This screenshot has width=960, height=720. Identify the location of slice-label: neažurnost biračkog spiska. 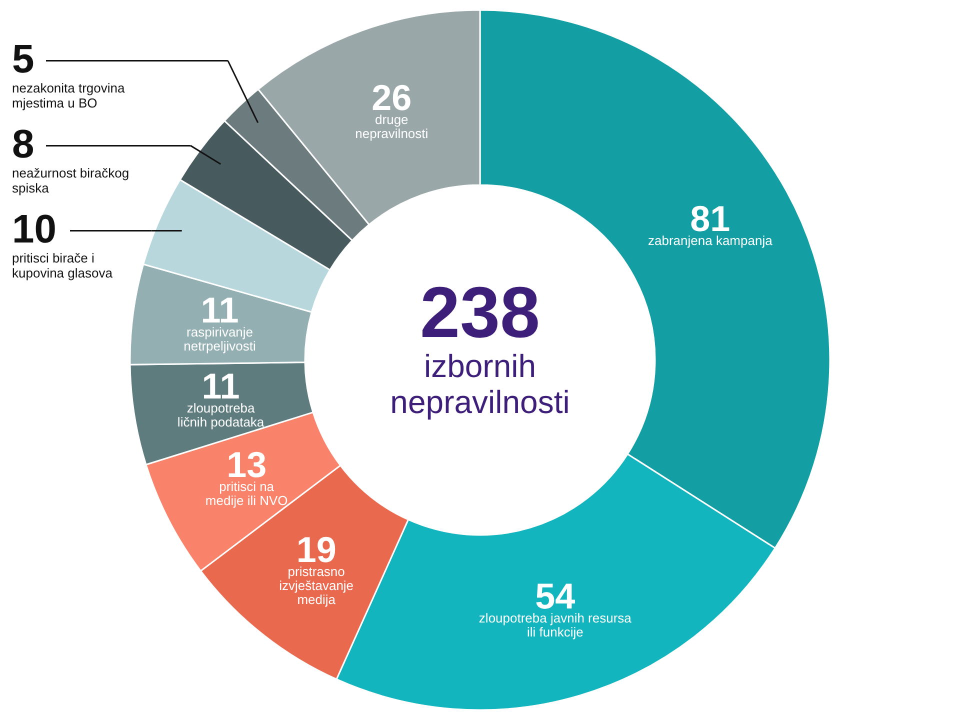
(71, 181).